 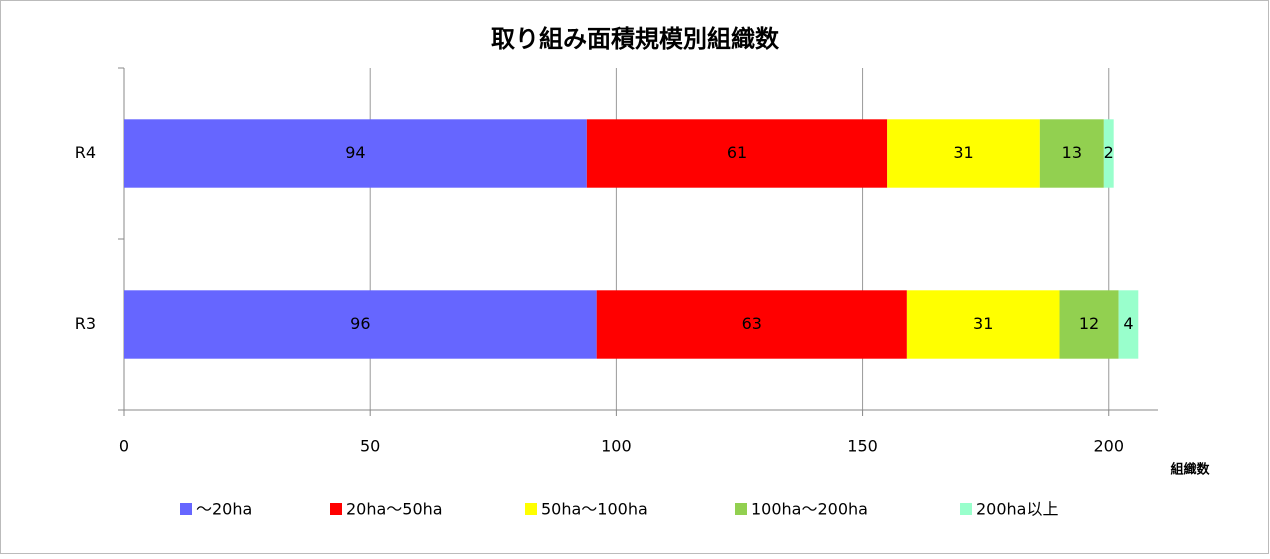 What do you see at coordinates (85, 323) in the screenshot?
I see `y-tick-label: R3` at bounding box center [85, 323].